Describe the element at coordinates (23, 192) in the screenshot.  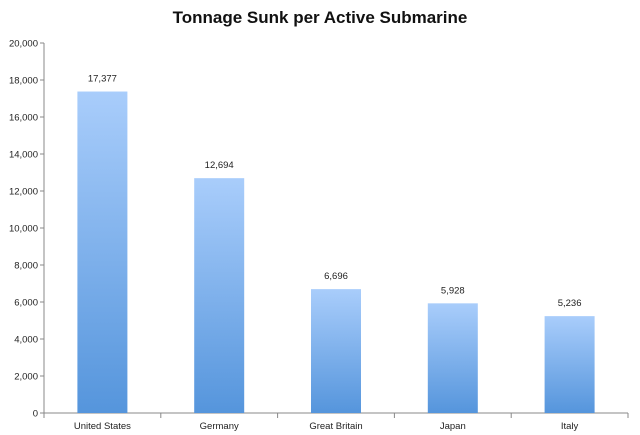
I see `y-tick-label: 12,000` at that location.